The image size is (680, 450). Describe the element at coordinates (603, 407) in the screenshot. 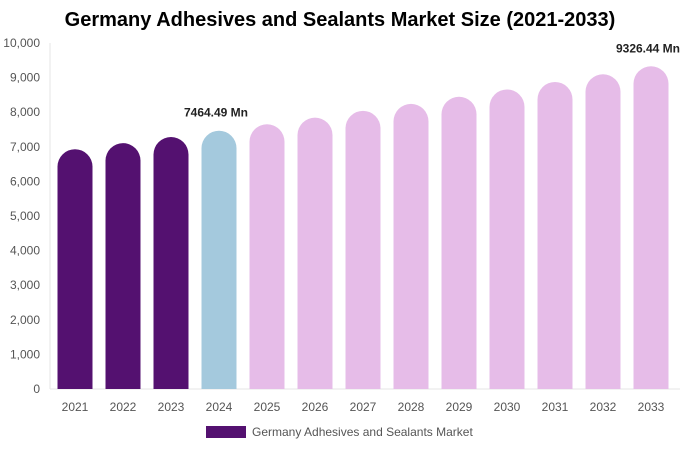

I see `x-tick-label: 2032` at that location.